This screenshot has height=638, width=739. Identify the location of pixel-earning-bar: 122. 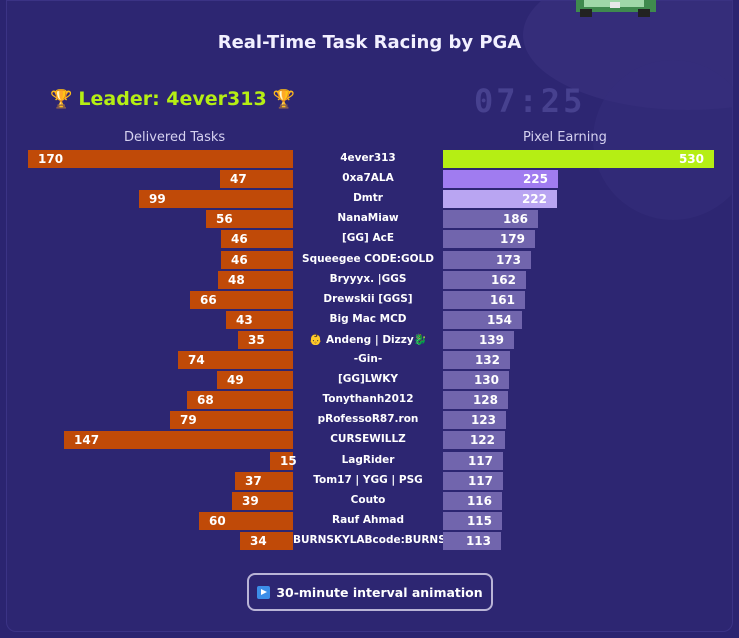
(474, 440).